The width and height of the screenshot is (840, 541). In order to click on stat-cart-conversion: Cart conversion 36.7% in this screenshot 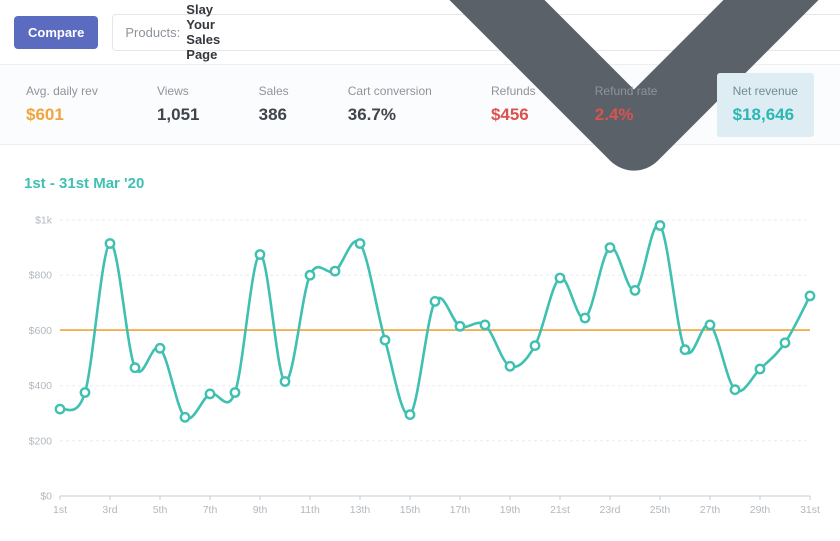, I will do `click(390, 104)`.